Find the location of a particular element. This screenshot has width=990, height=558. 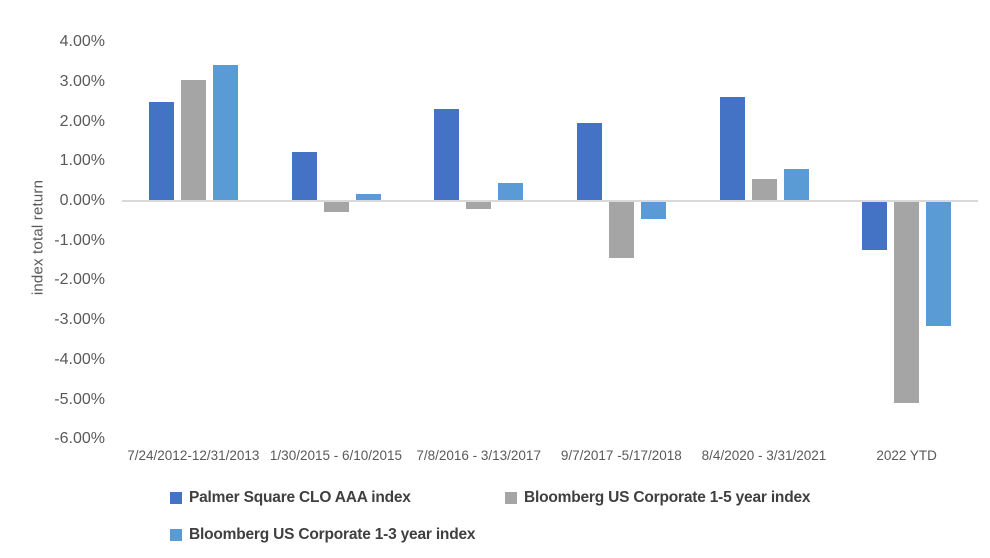

y-tick-label: -2.00% is located at coordinates (79, 280).